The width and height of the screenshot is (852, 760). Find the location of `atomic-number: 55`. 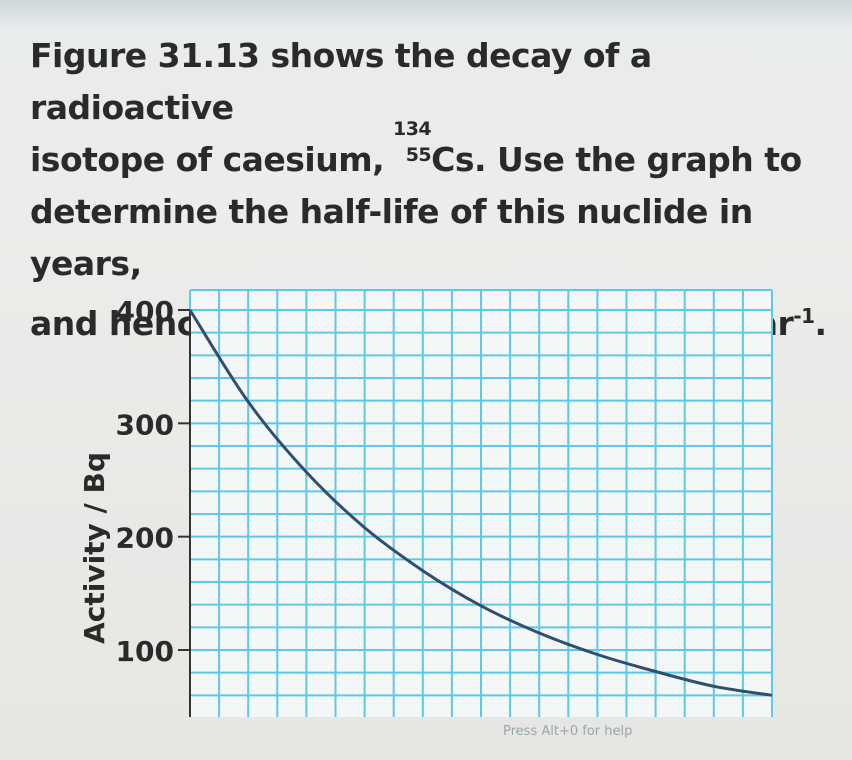

atomic-number: 55 is located at coordinates (418, 155).